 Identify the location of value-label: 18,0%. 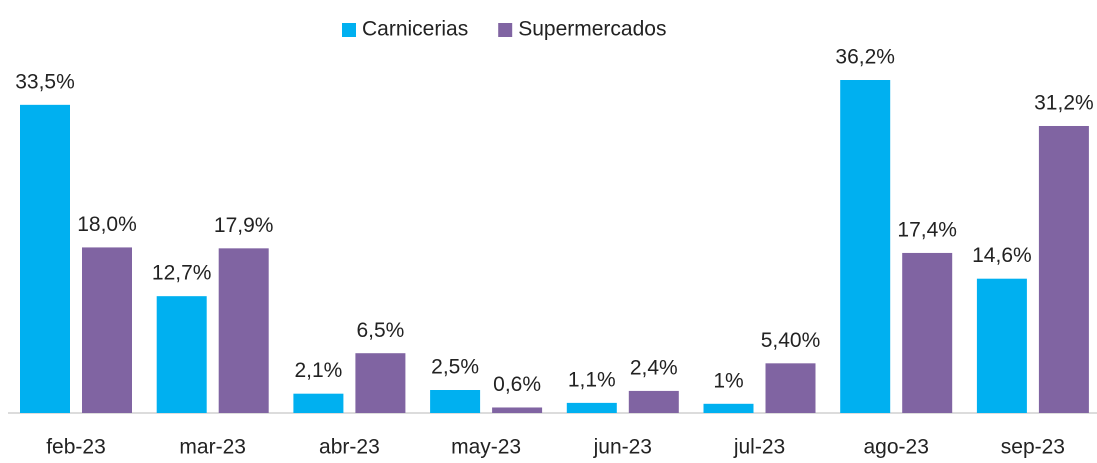
(107, 224).